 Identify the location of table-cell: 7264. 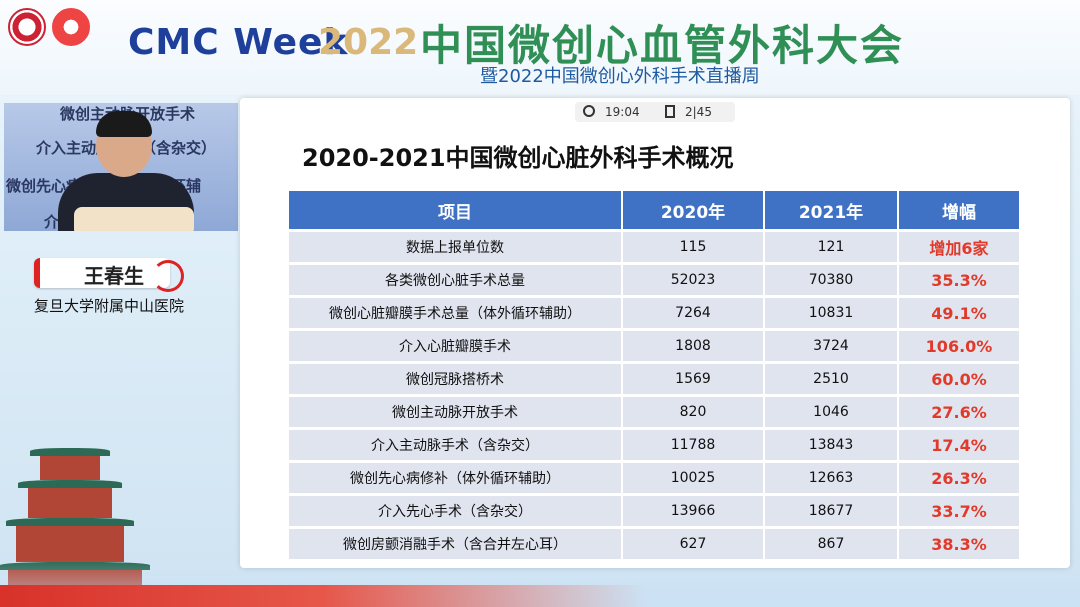
(694, 313).